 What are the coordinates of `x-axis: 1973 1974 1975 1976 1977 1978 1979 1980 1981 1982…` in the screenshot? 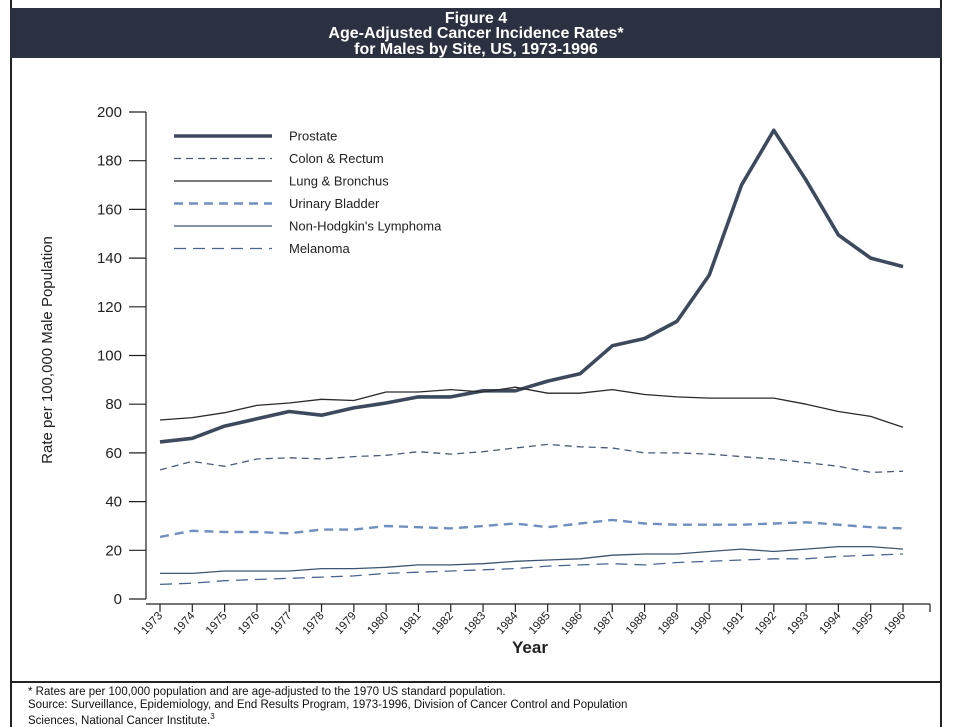 It's located at (535, 620).